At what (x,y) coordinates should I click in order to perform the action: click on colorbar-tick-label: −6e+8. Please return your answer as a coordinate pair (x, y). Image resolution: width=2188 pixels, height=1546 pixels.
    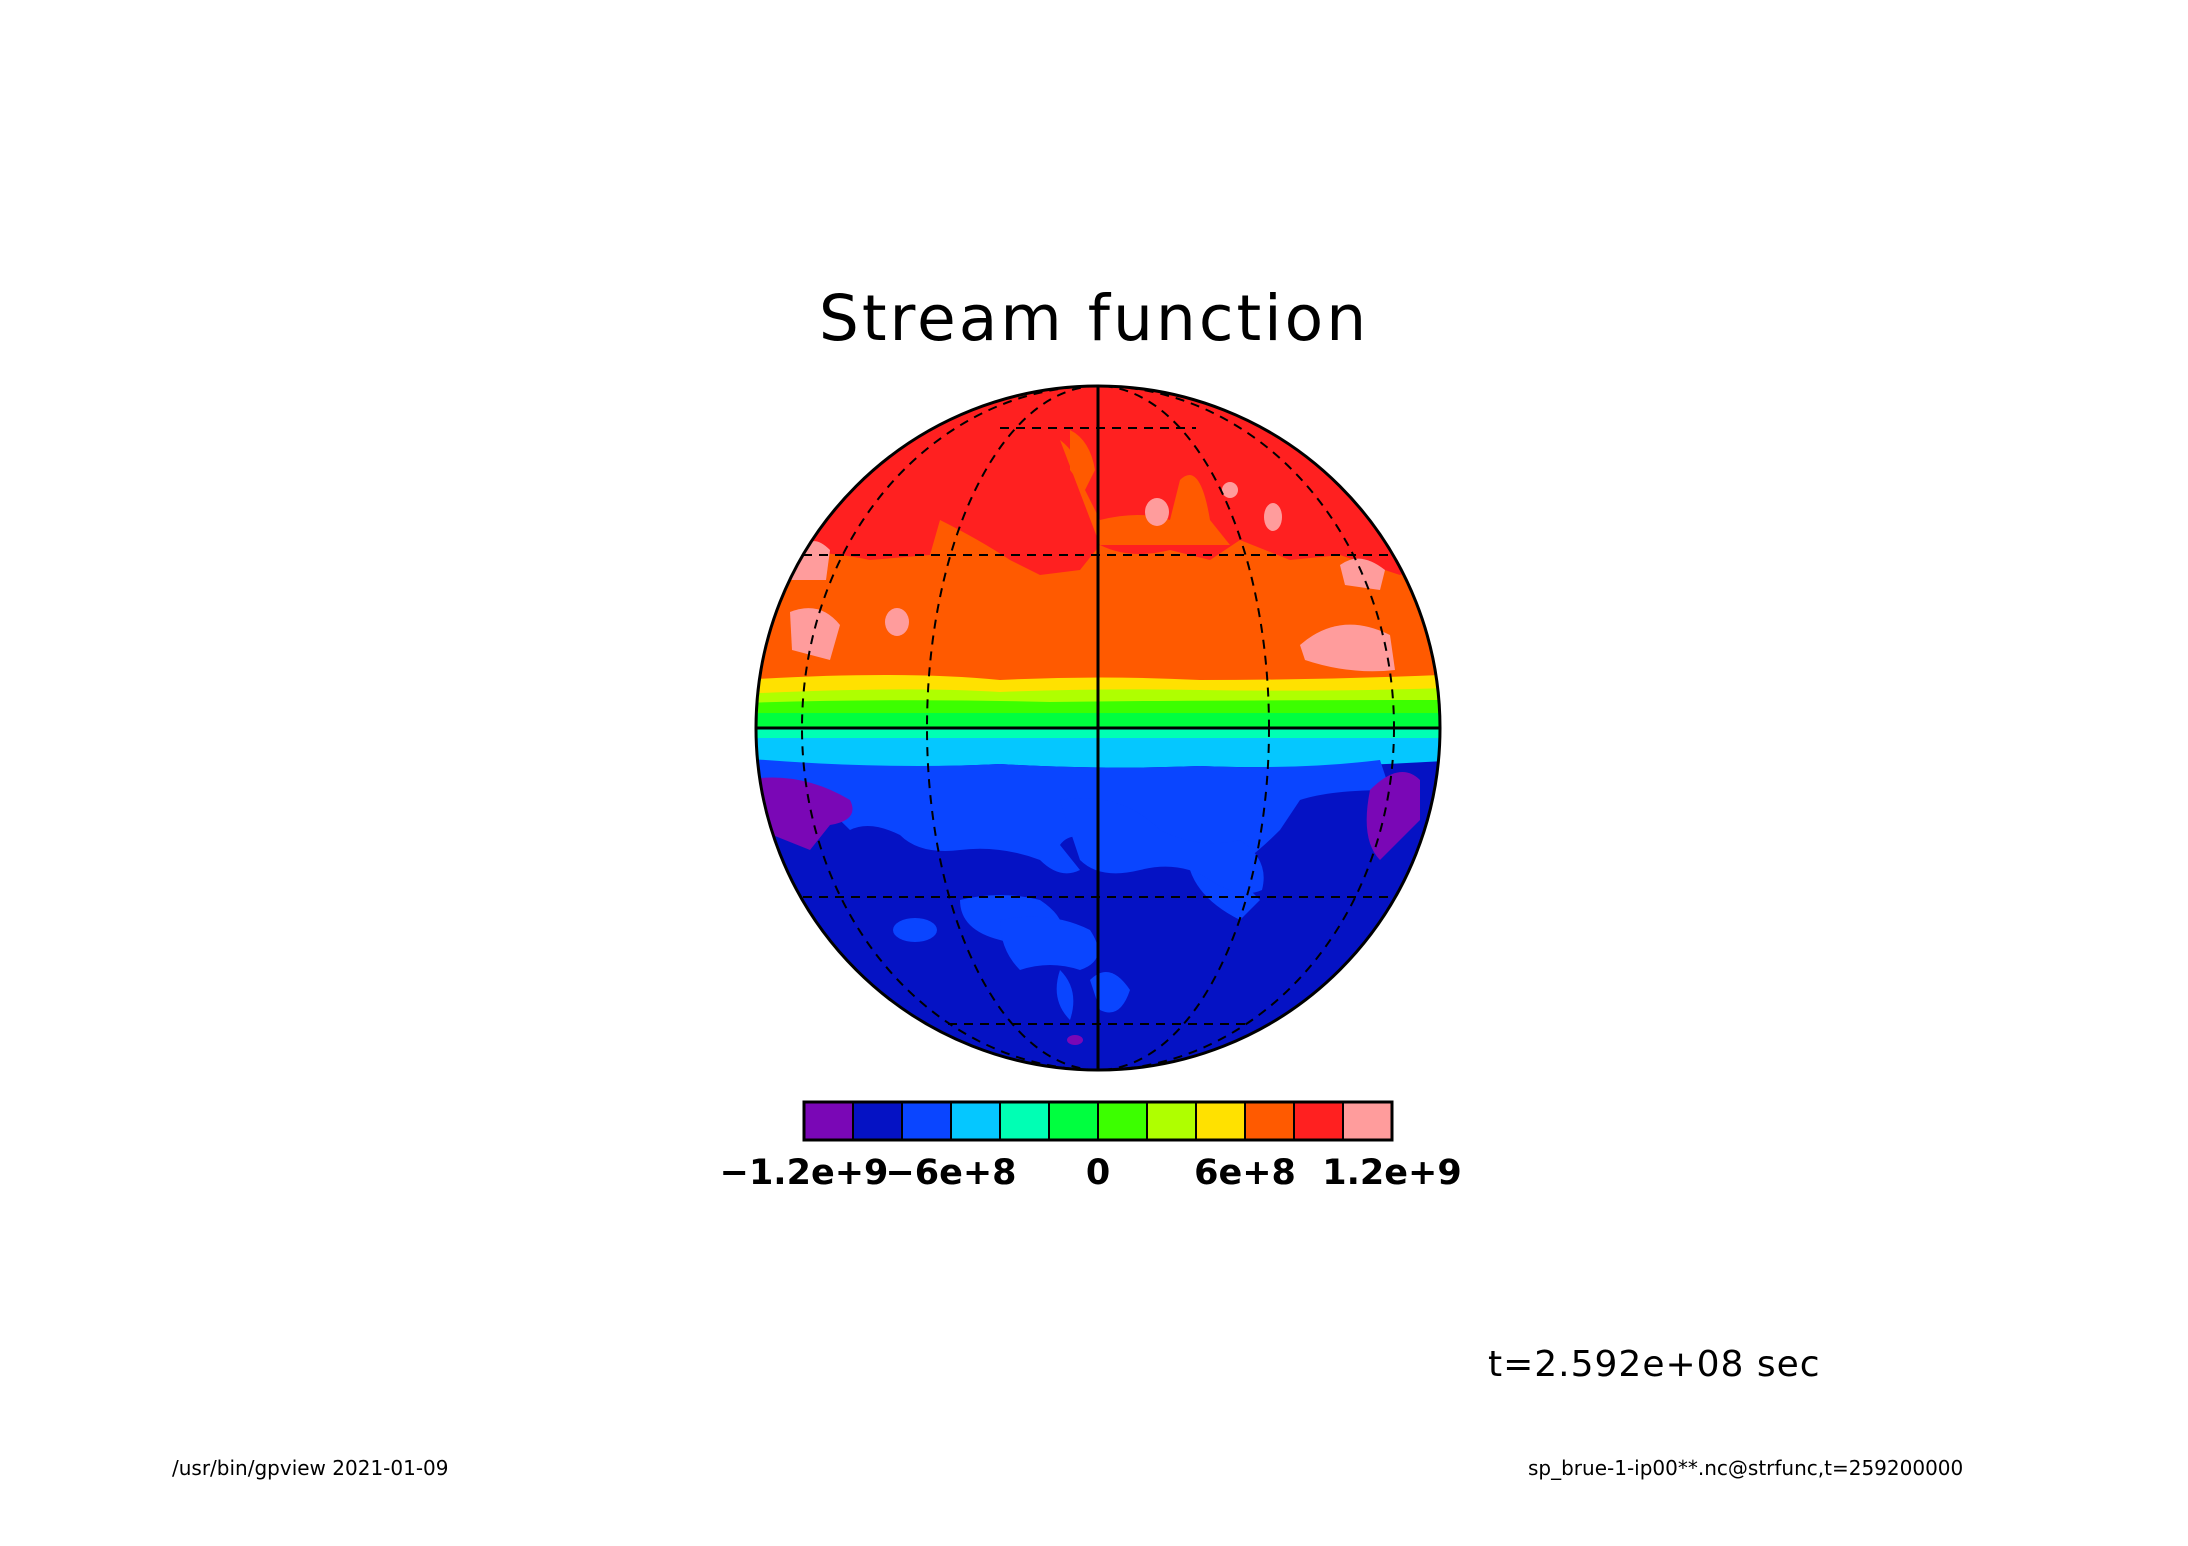
    Looking at the image, I should click on (950, 1173).